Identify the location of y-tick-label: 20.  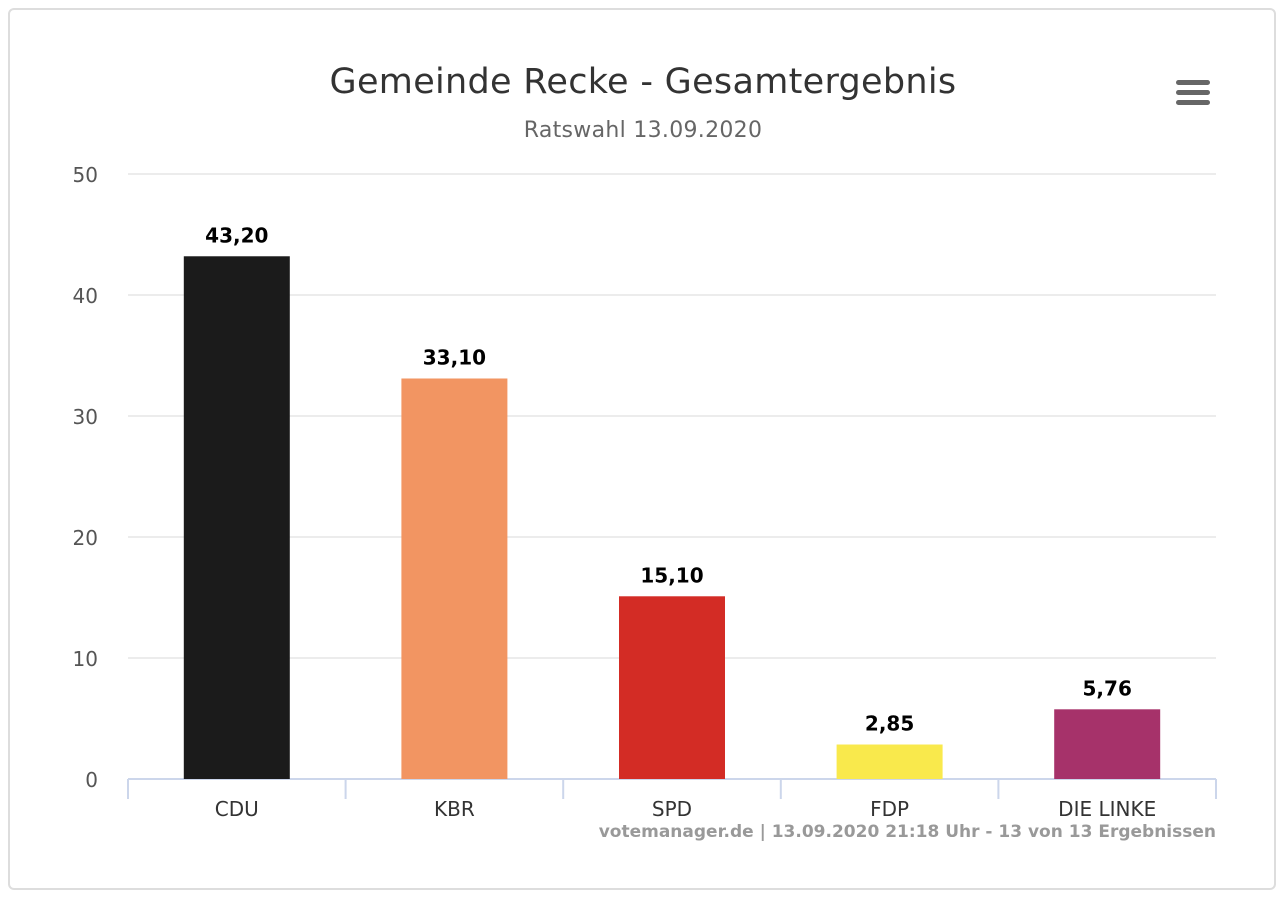
(85, 538).